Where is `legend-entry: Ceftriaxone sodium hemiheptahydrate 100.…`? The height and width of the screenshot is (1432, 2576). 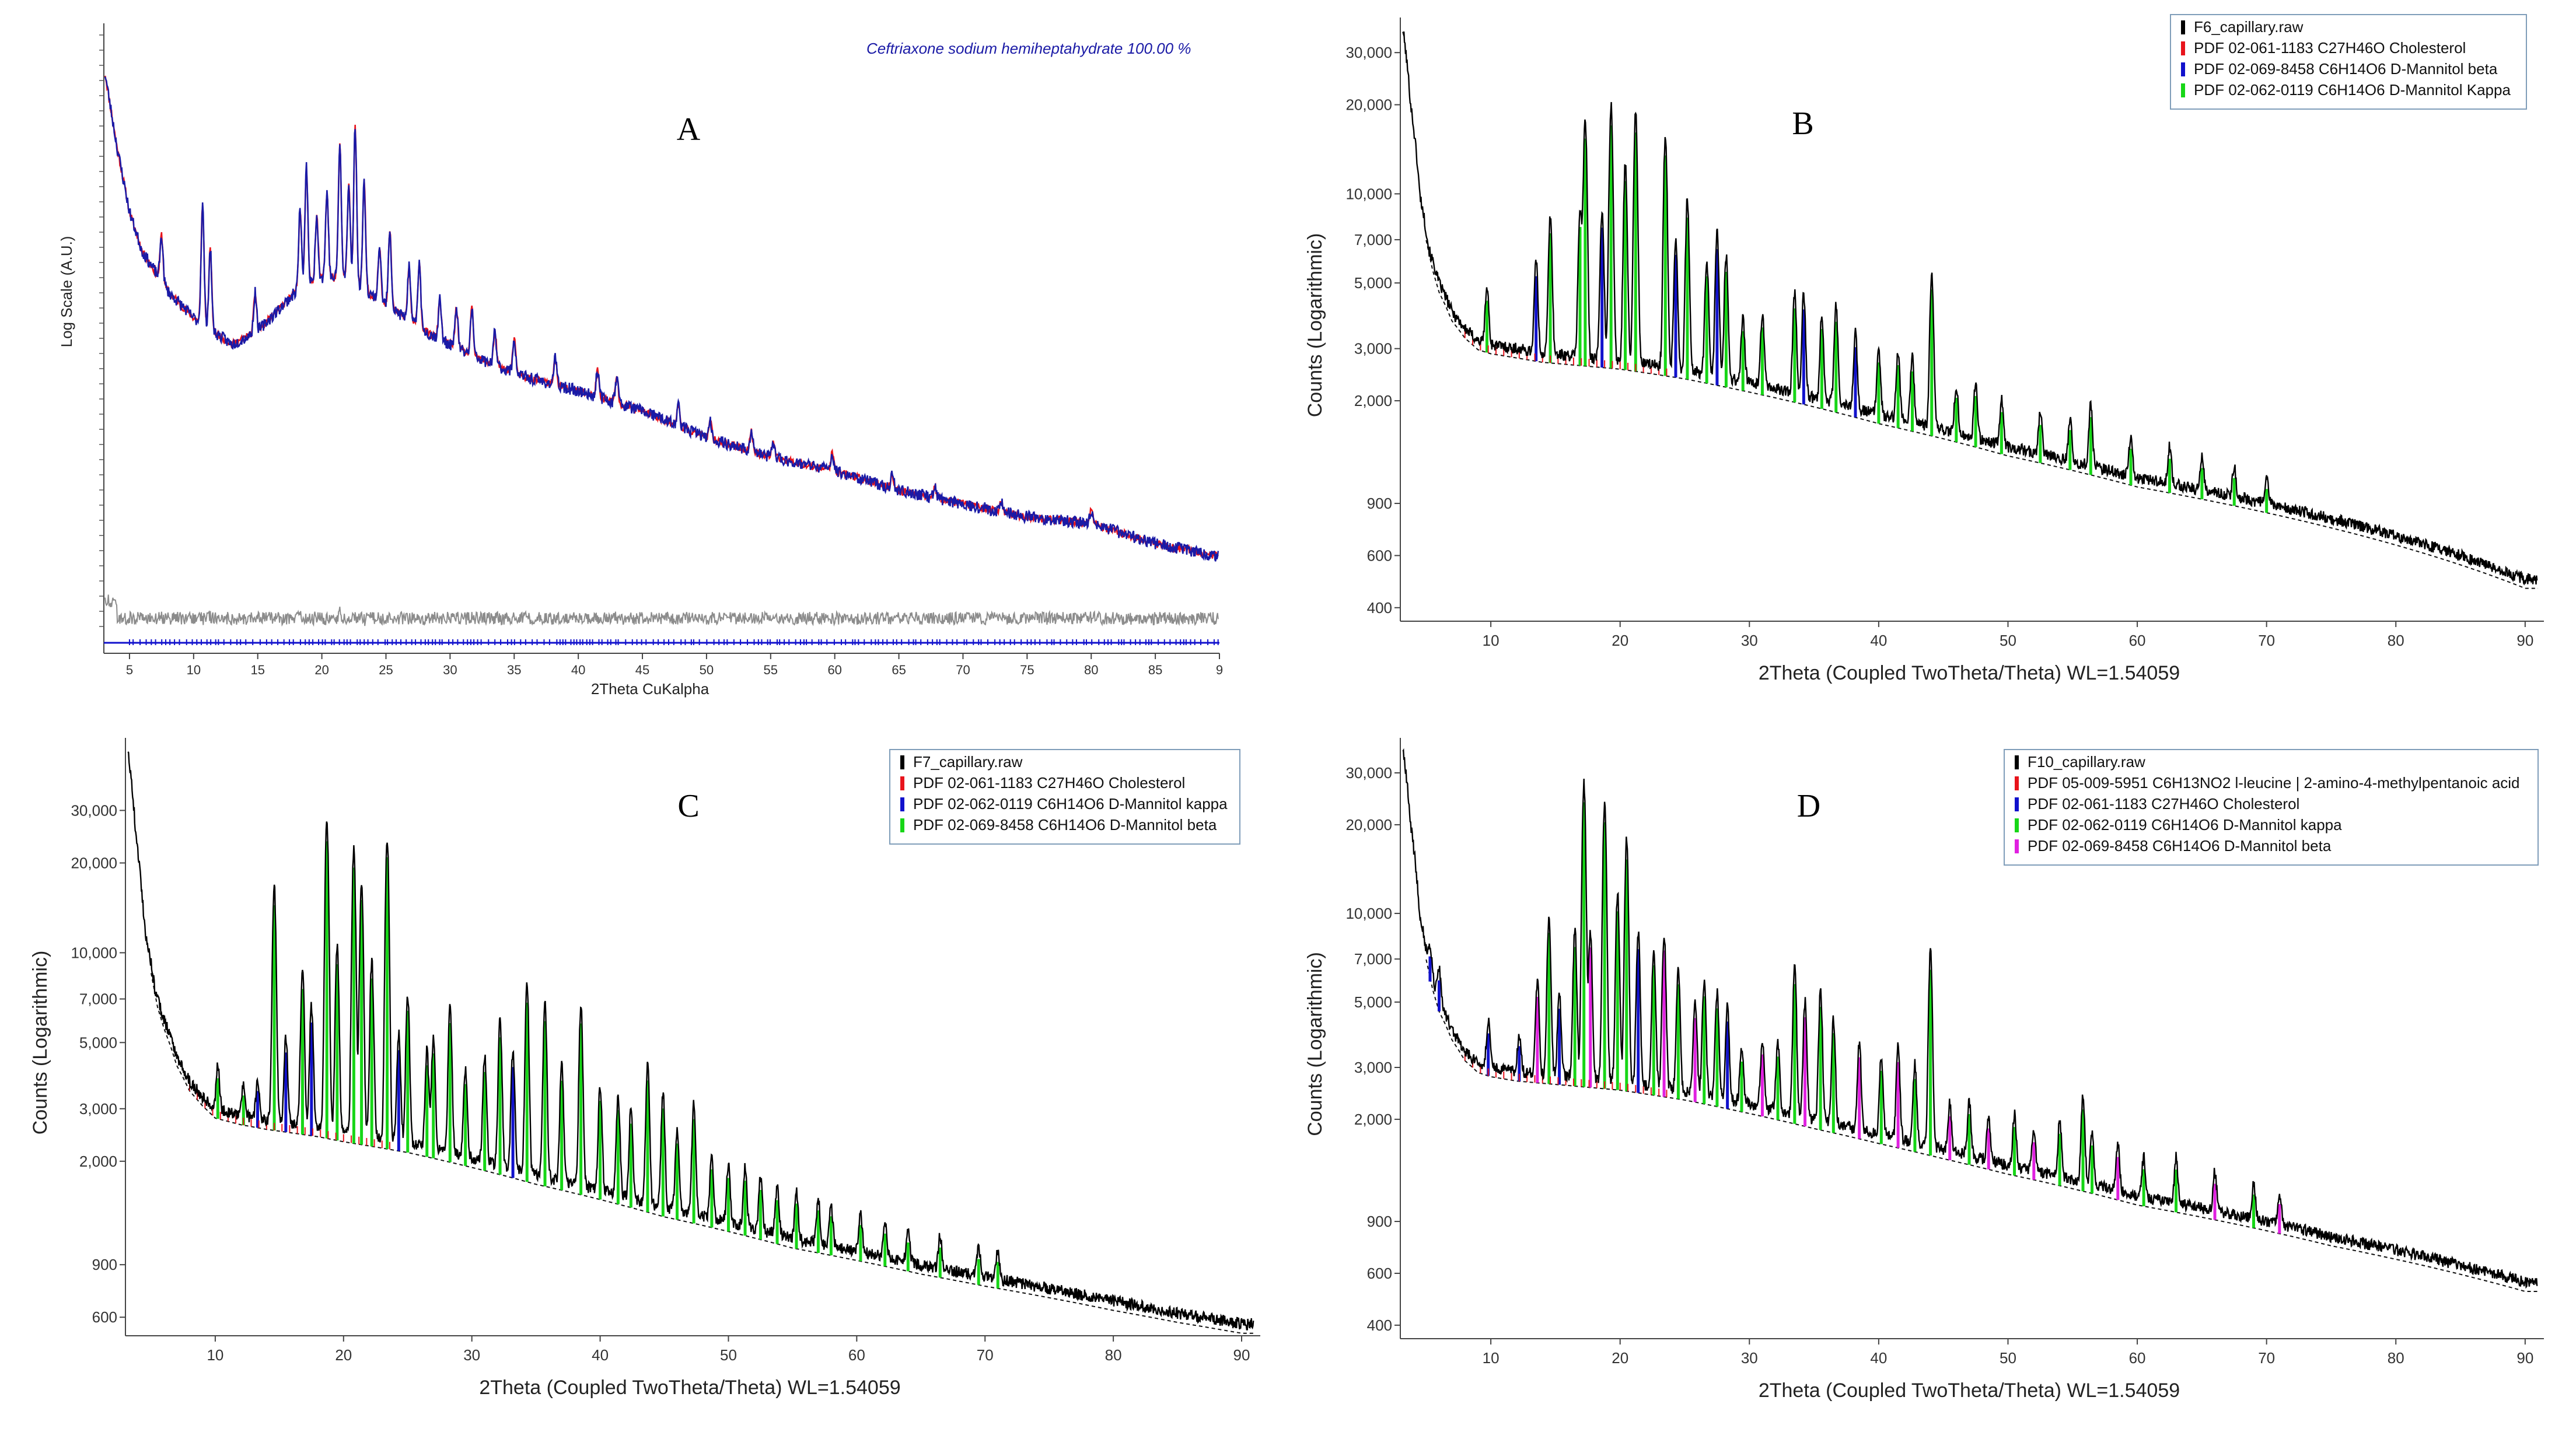 legend-entry: Ceftriaxone sodium hemiheptahydrate 100.… is located at coordinates (1028, 48).